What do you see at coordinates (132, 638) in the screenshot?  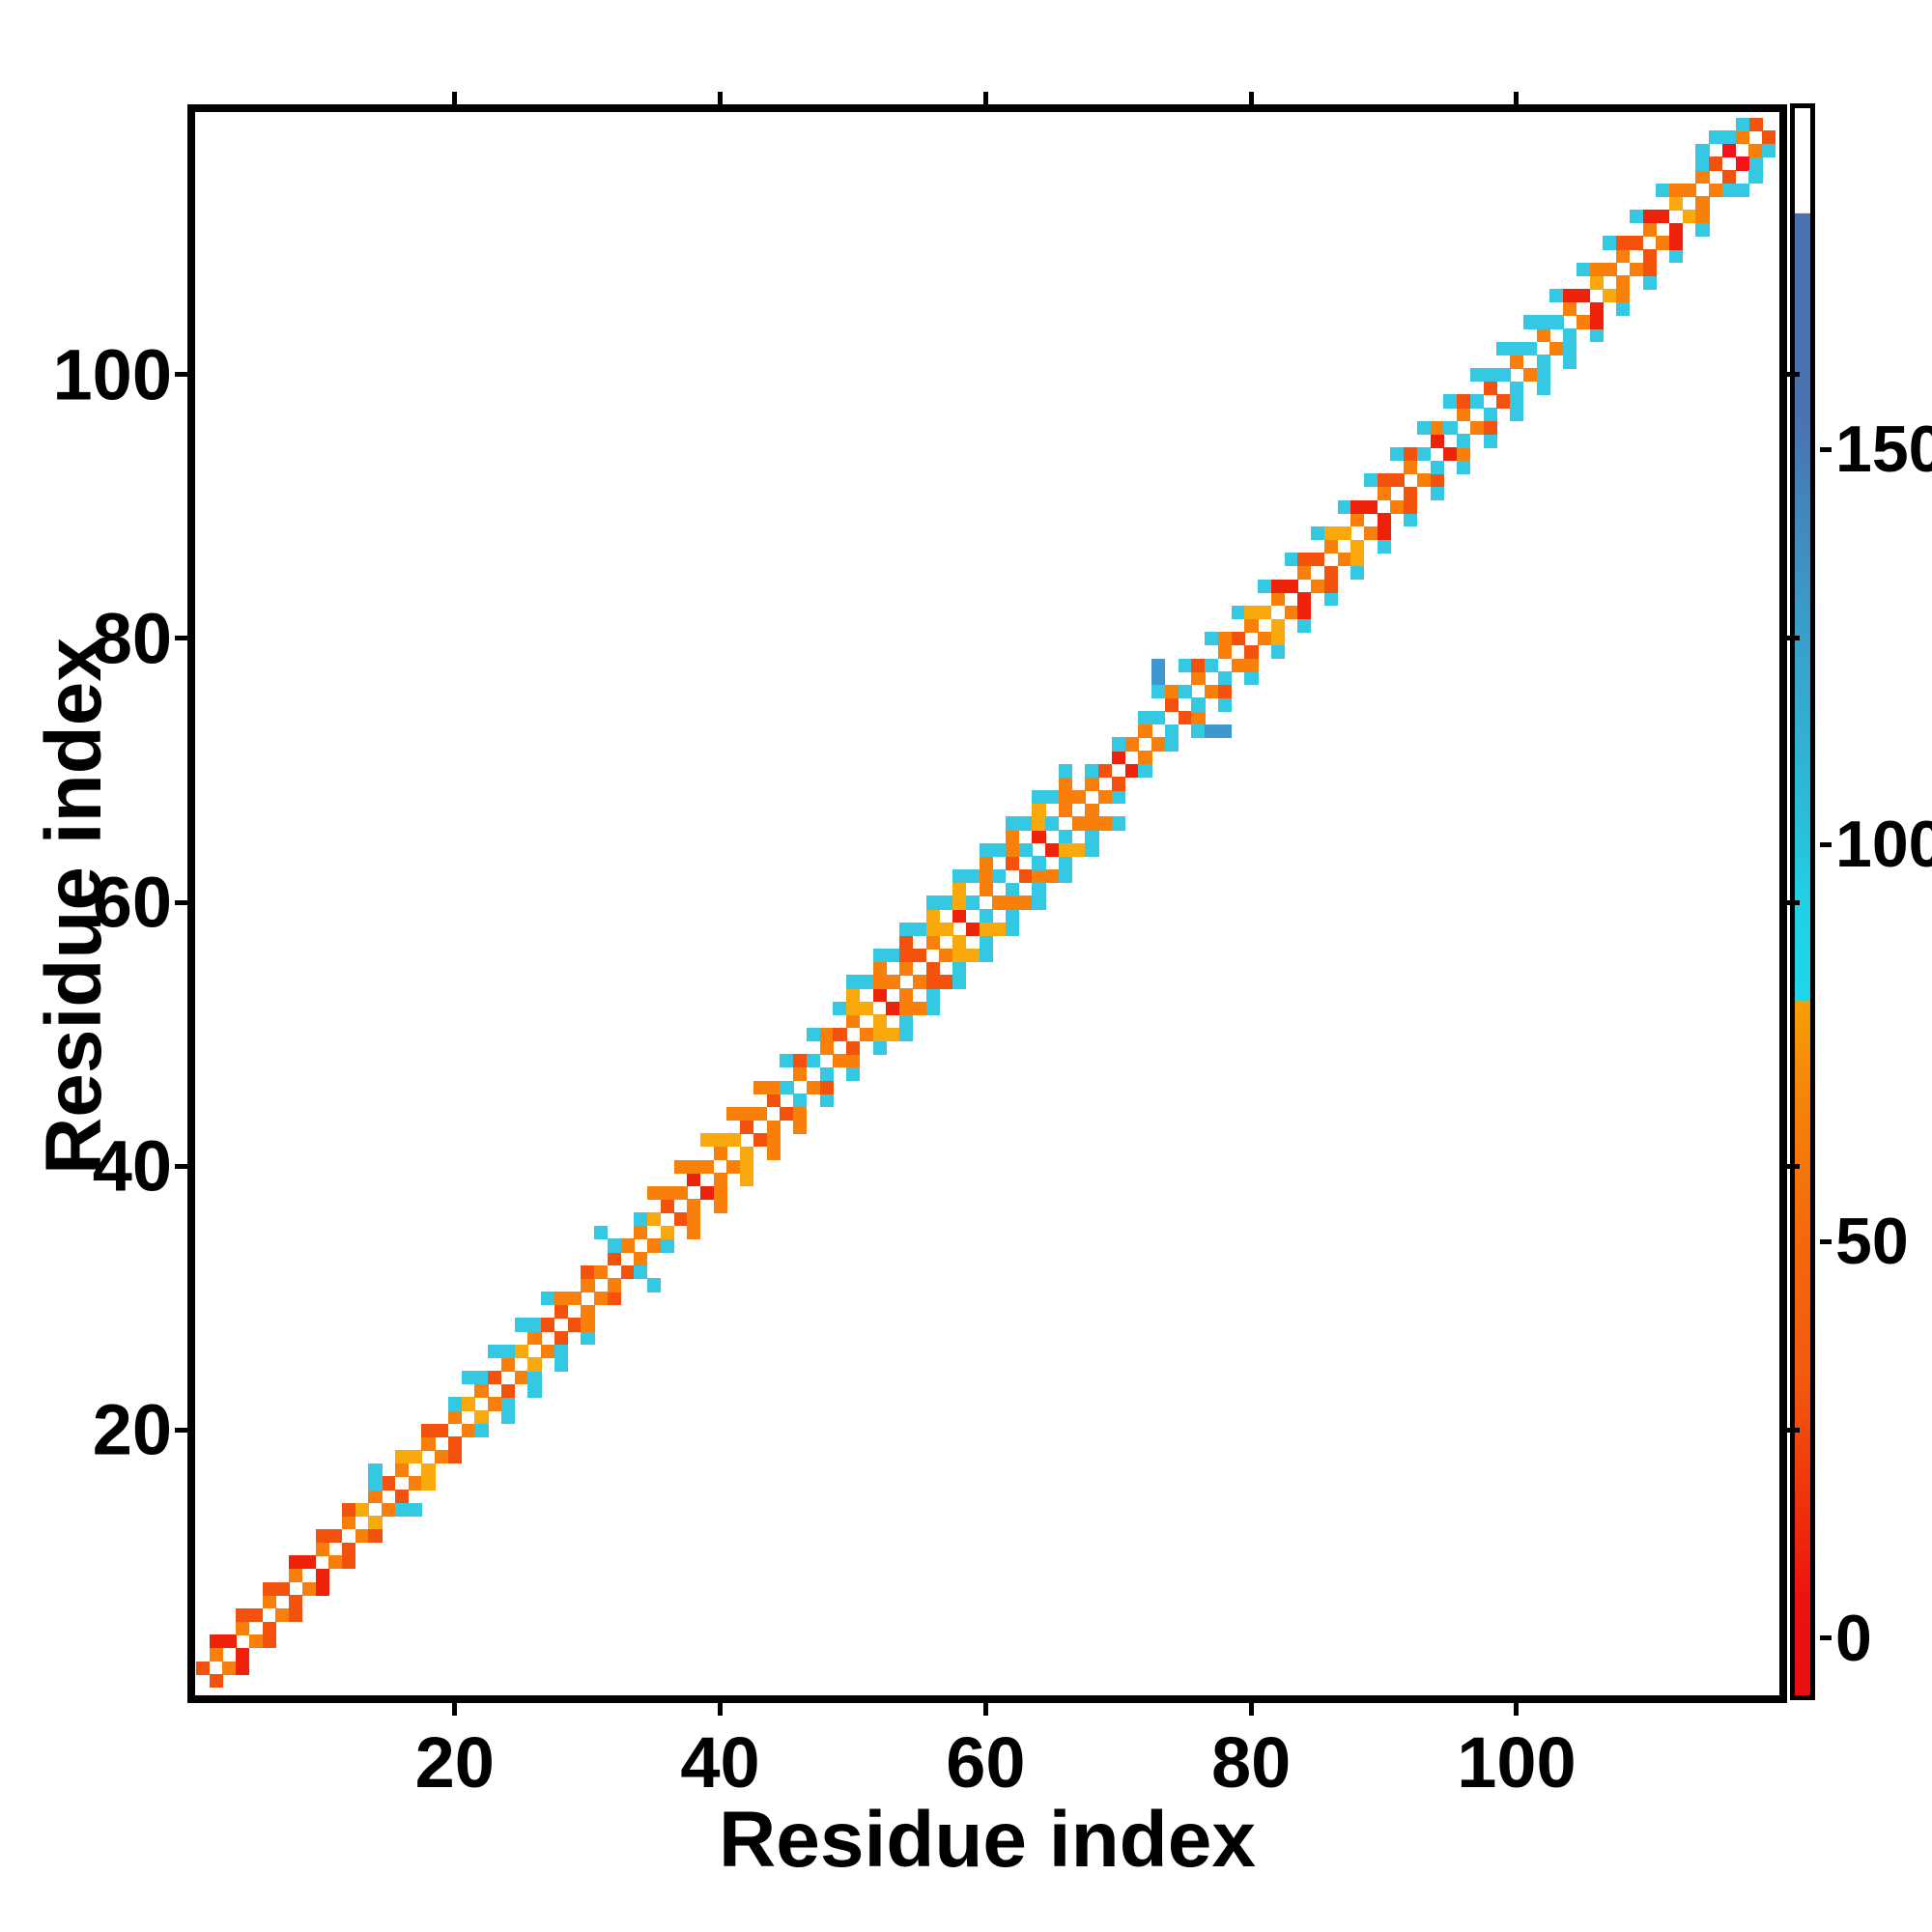 I see `y-tick-label: 80` at bounding box center [132, 638].